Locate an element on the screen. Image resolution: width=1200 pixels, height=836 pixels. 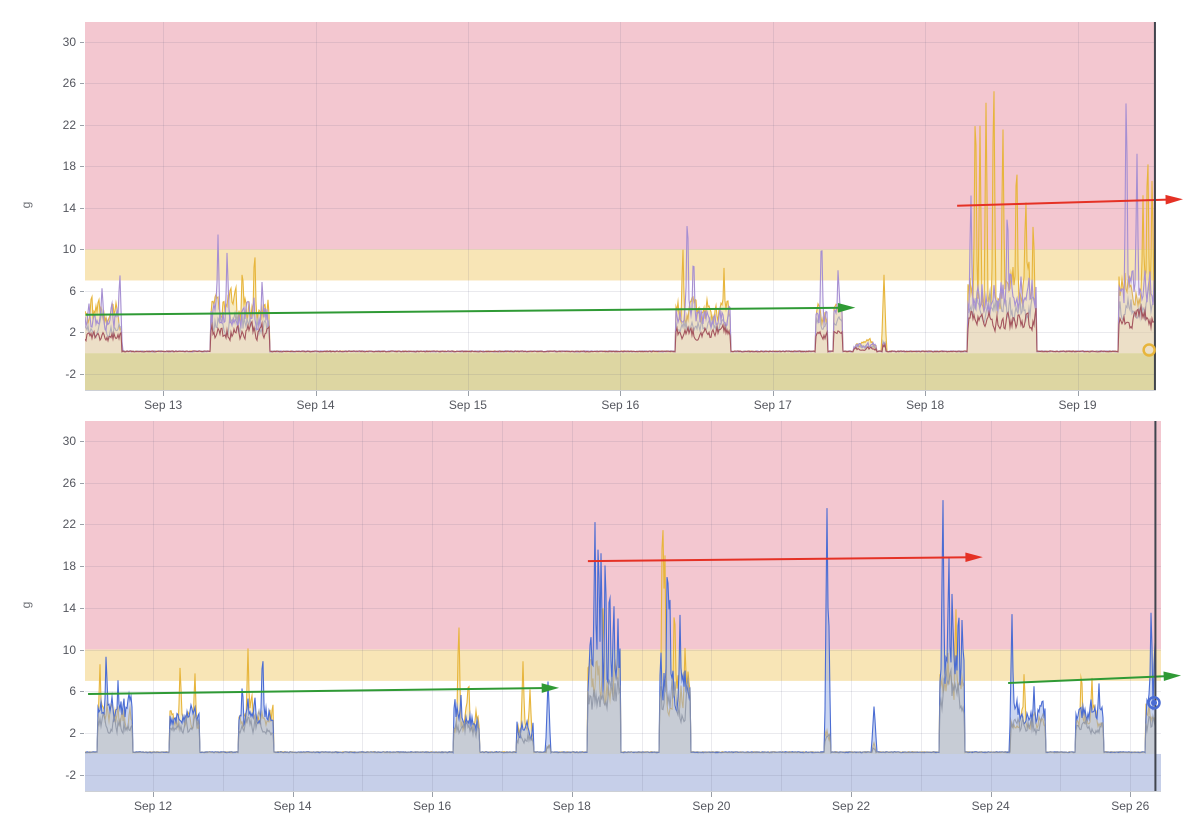
x-tick-label: Sep 12 is located at coordinates (152, 806).